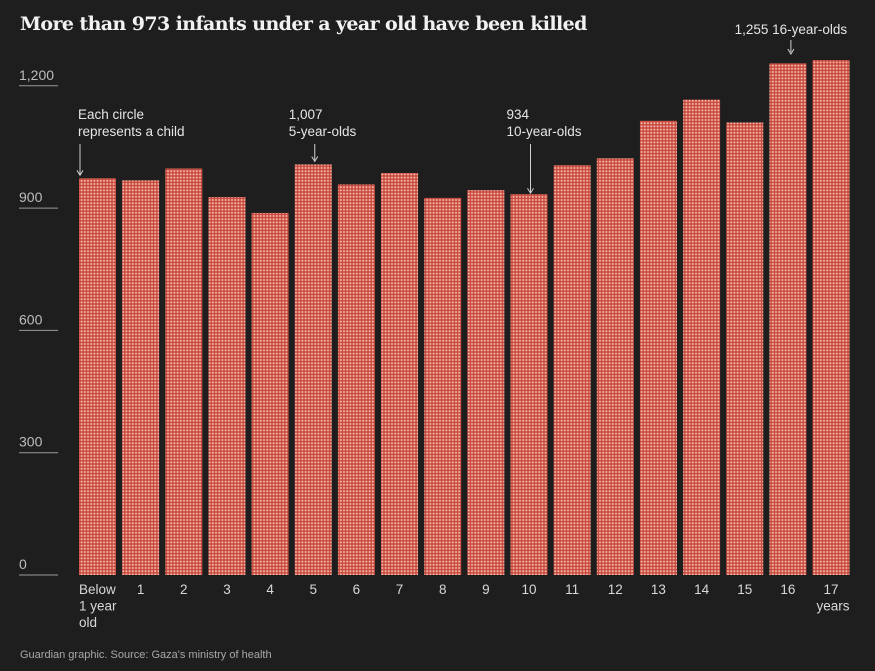 The height and width of the screenshot is (671, 875). I want to click on x-tick-label: 6, so click(357, 589).